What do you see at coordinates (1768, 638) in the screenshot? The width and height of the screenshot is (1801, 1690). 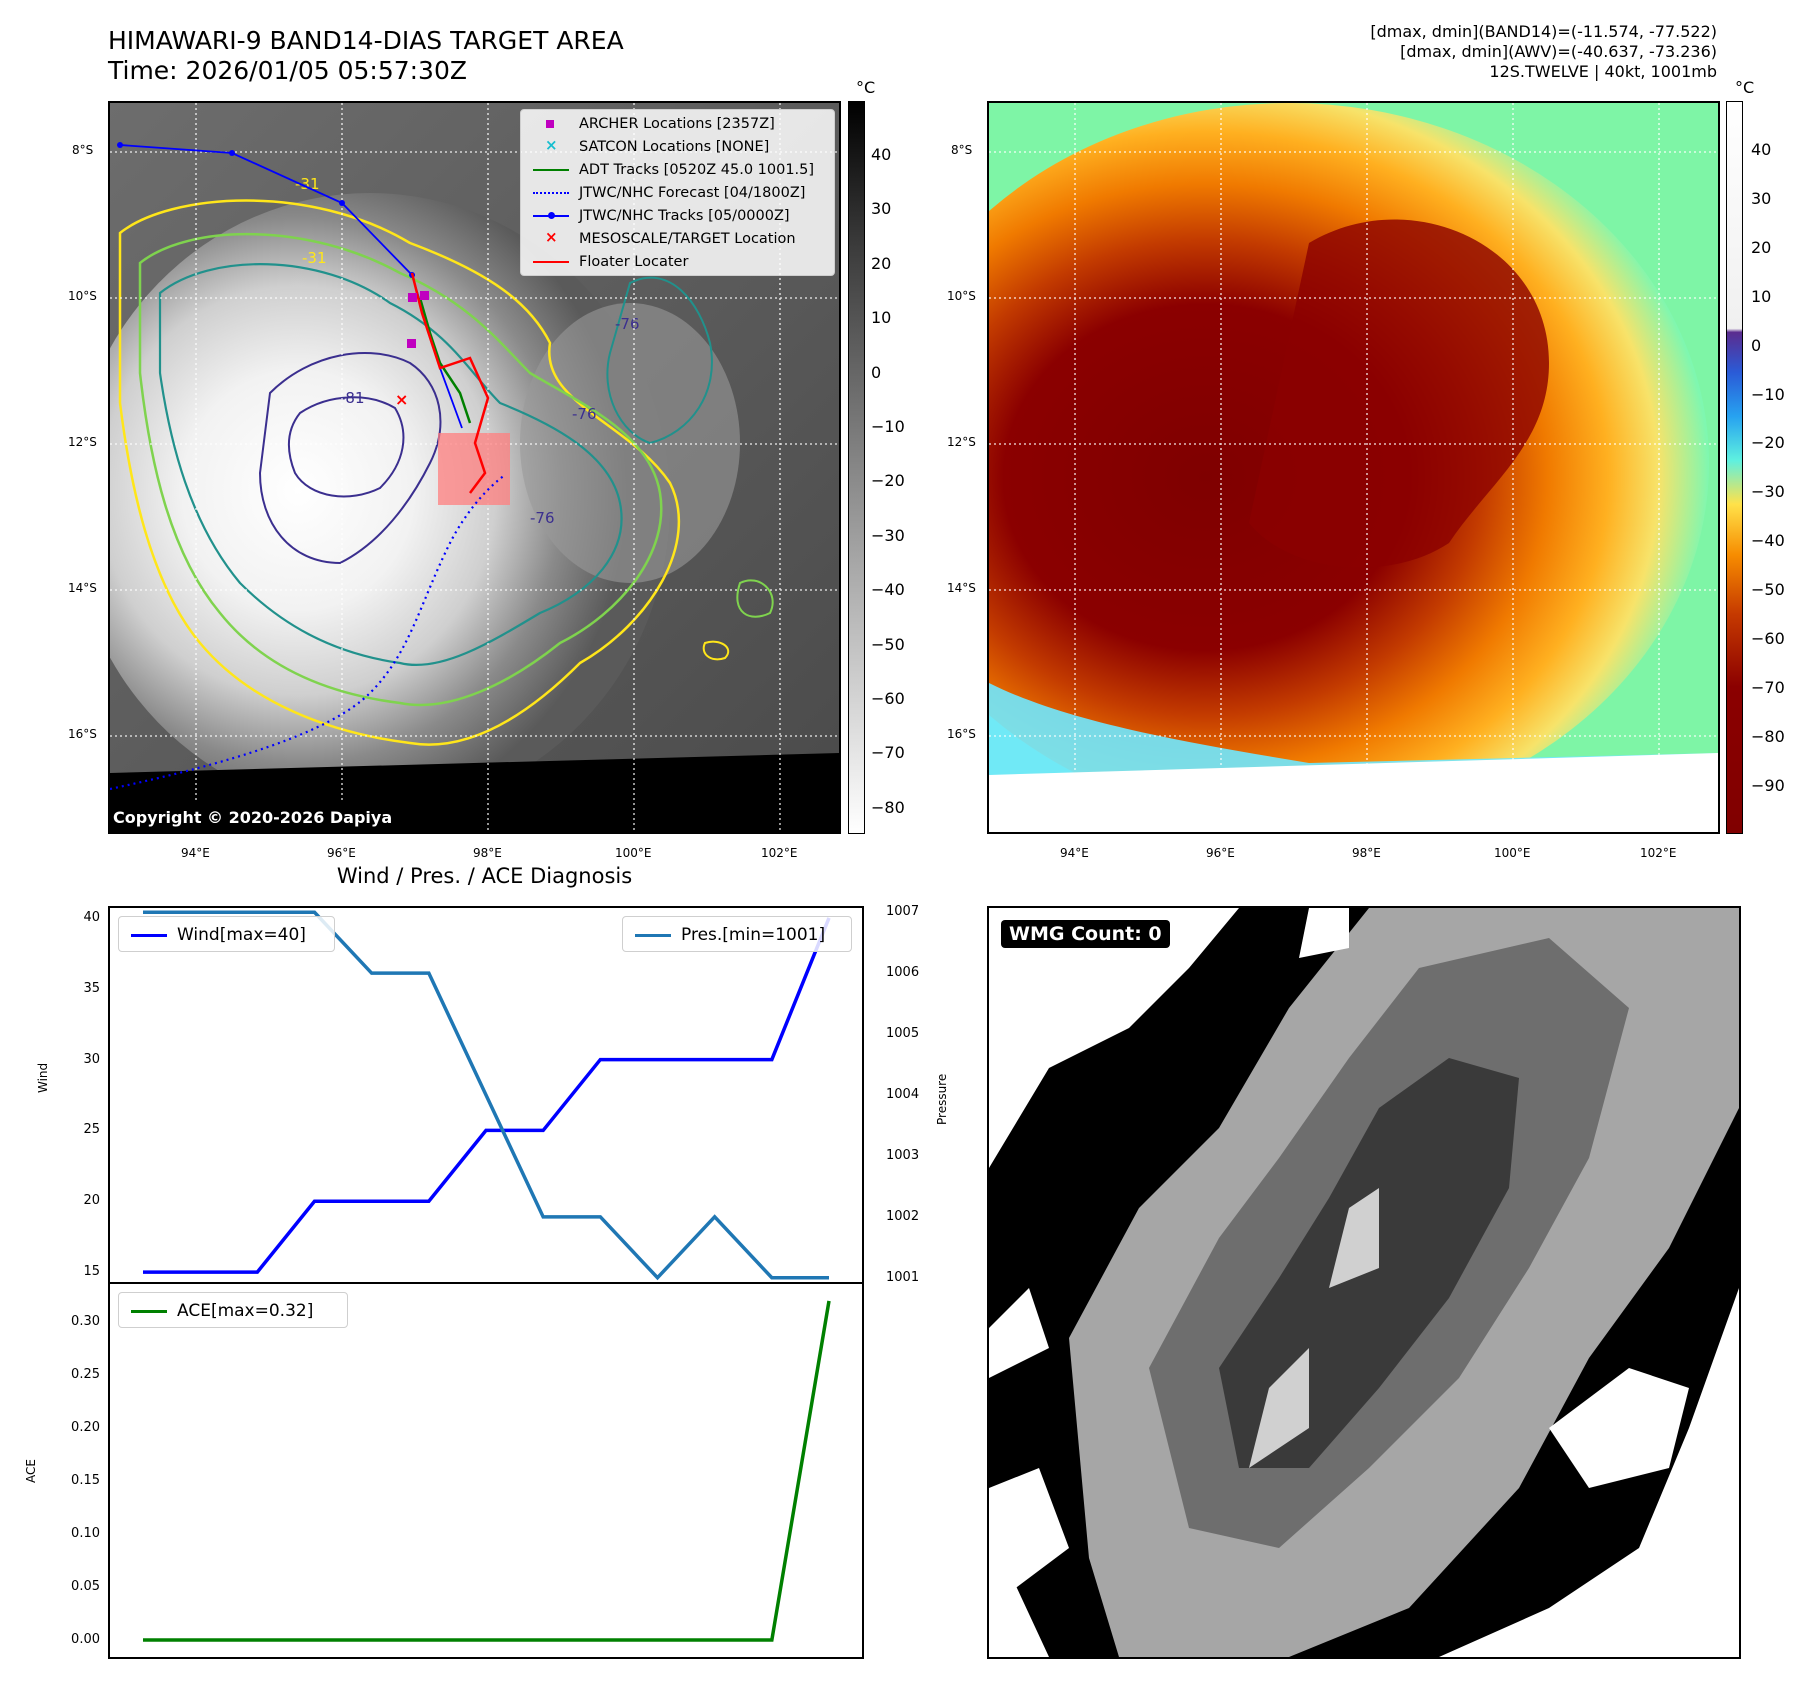 I see `awv-colorbar-tick: −60` at bounding box center [1768, 638].